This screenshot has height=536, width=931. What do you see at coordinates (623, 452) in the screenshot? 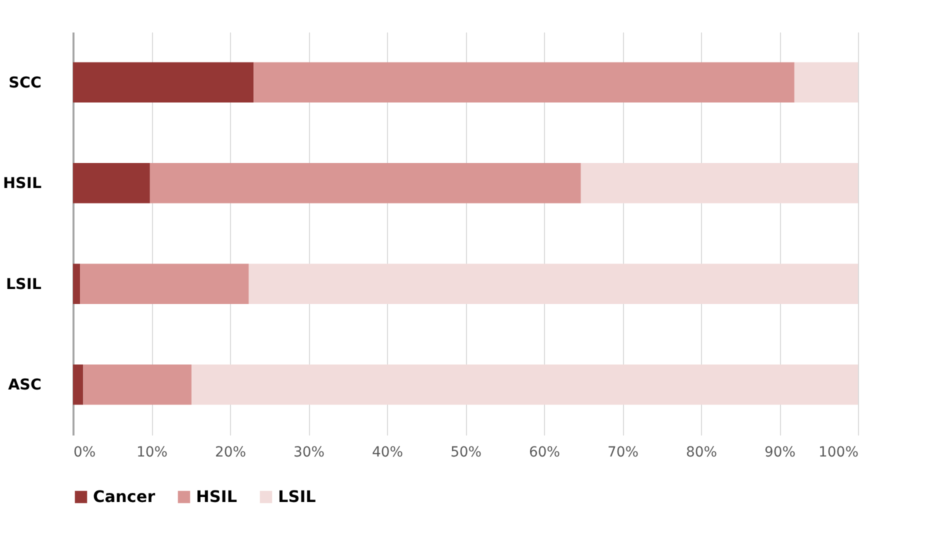
I see `x-tick-label: 70%` at bounding box center [623, 452].